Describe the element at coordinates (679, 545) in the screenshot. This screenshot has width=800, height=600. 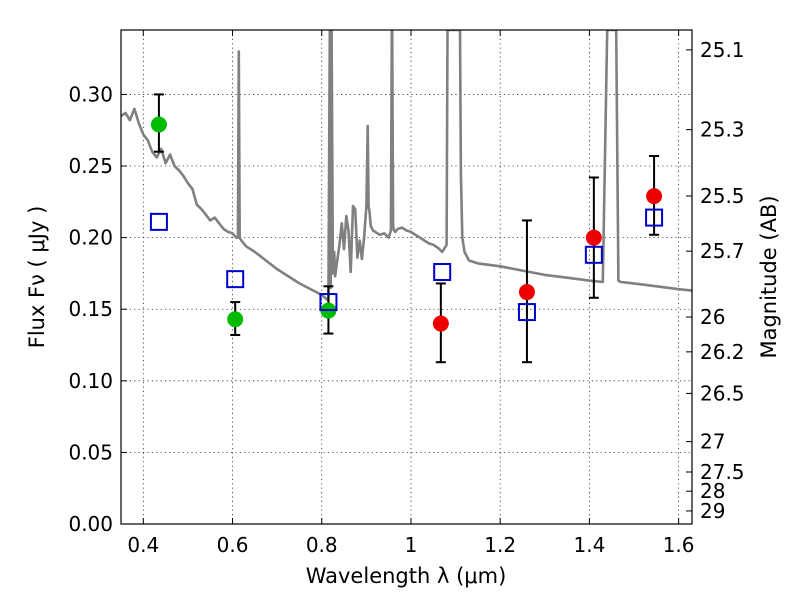
I see `x-tick-label: 1.6` at that location.